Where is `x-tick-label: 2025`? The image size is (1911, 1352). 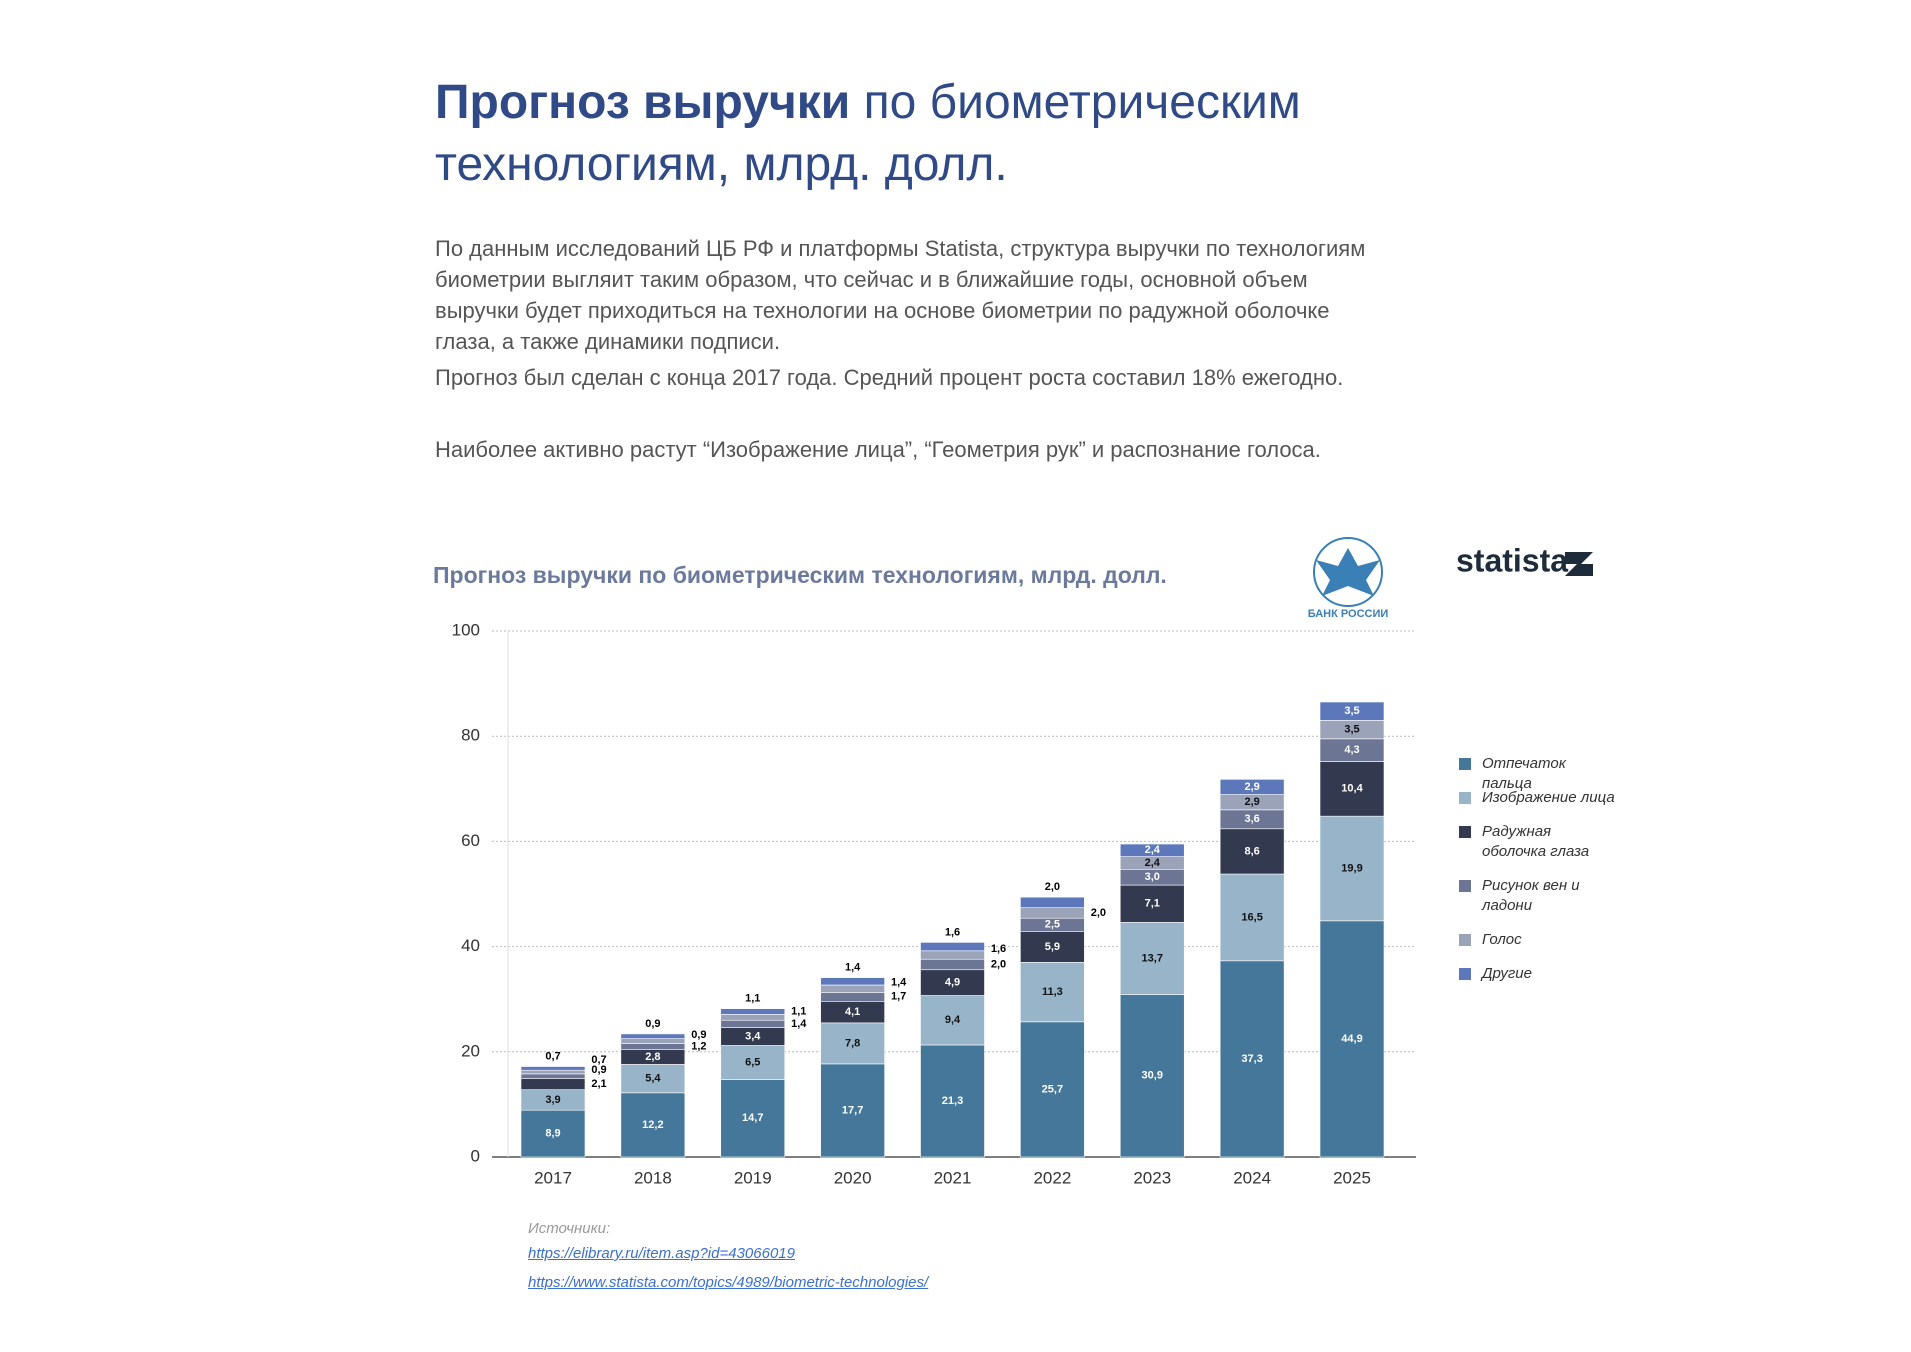 x-tick-label: 2025 is located at coordinates (1352, 1177).